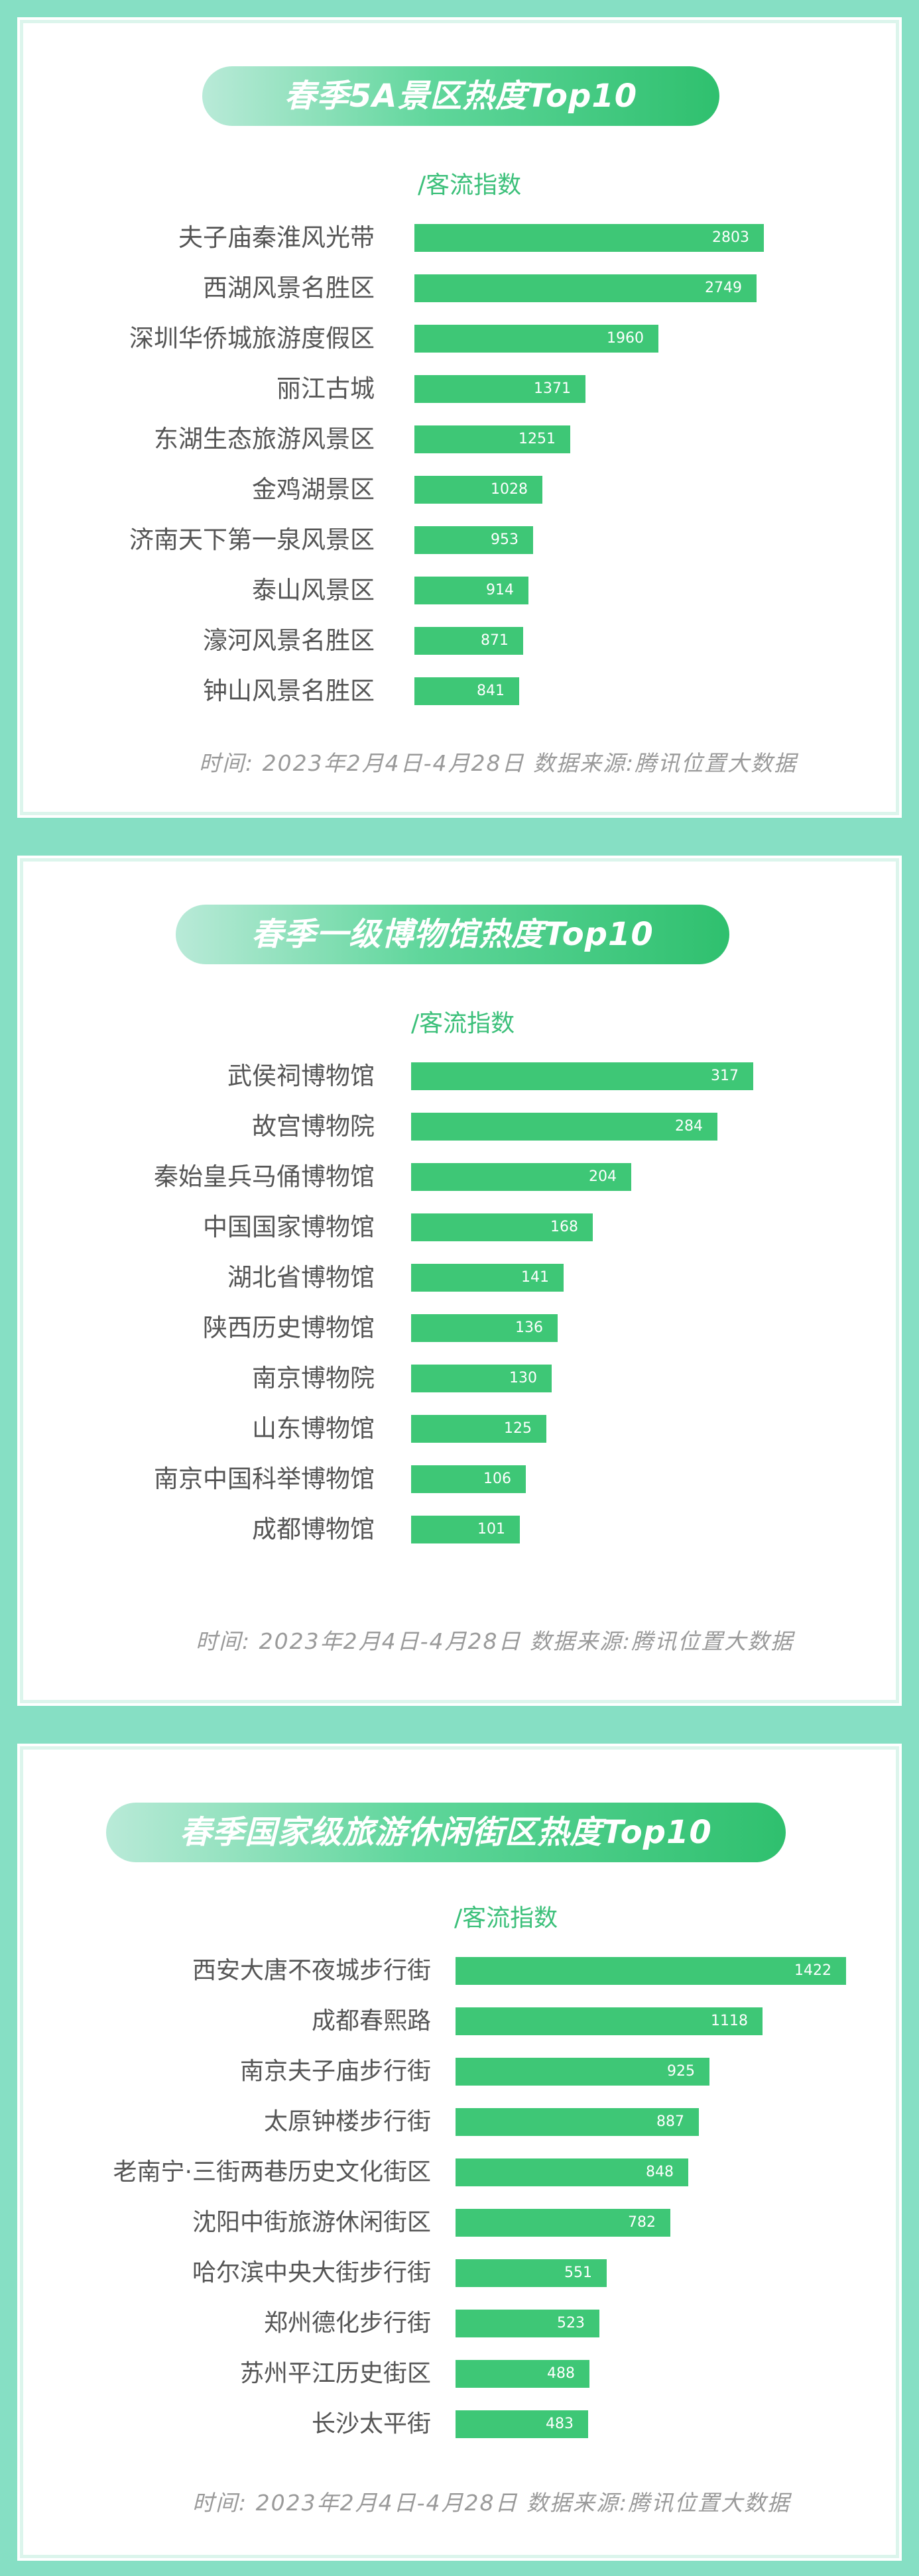  Describe the element at coordinates (468, 1479) in the screenshot. I see `bar: 106` at that location.